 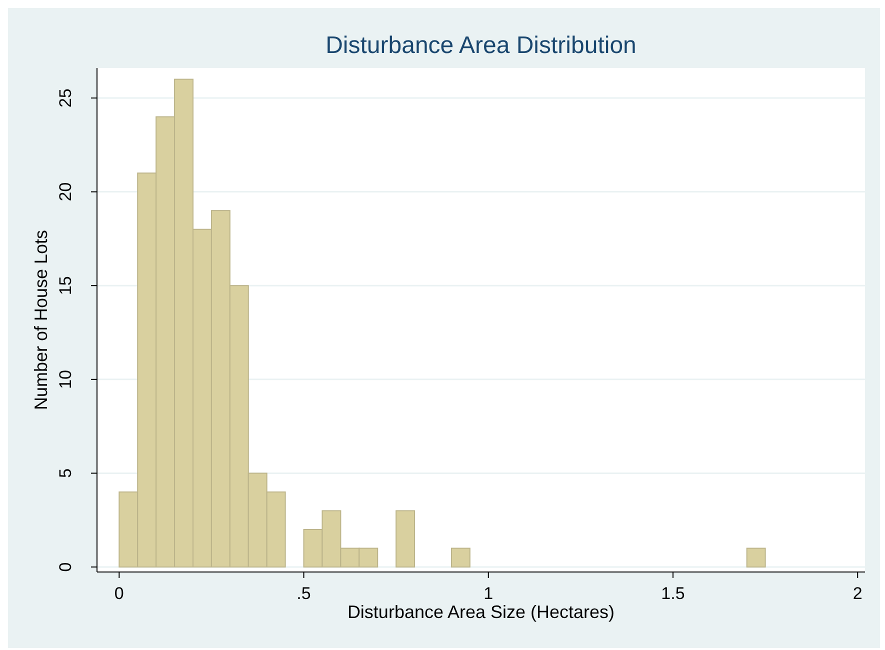 What do you see at coordinates (65, 379) in the screenshot?
I see `y-tick-label: 10` at bounding box center [65, 379].